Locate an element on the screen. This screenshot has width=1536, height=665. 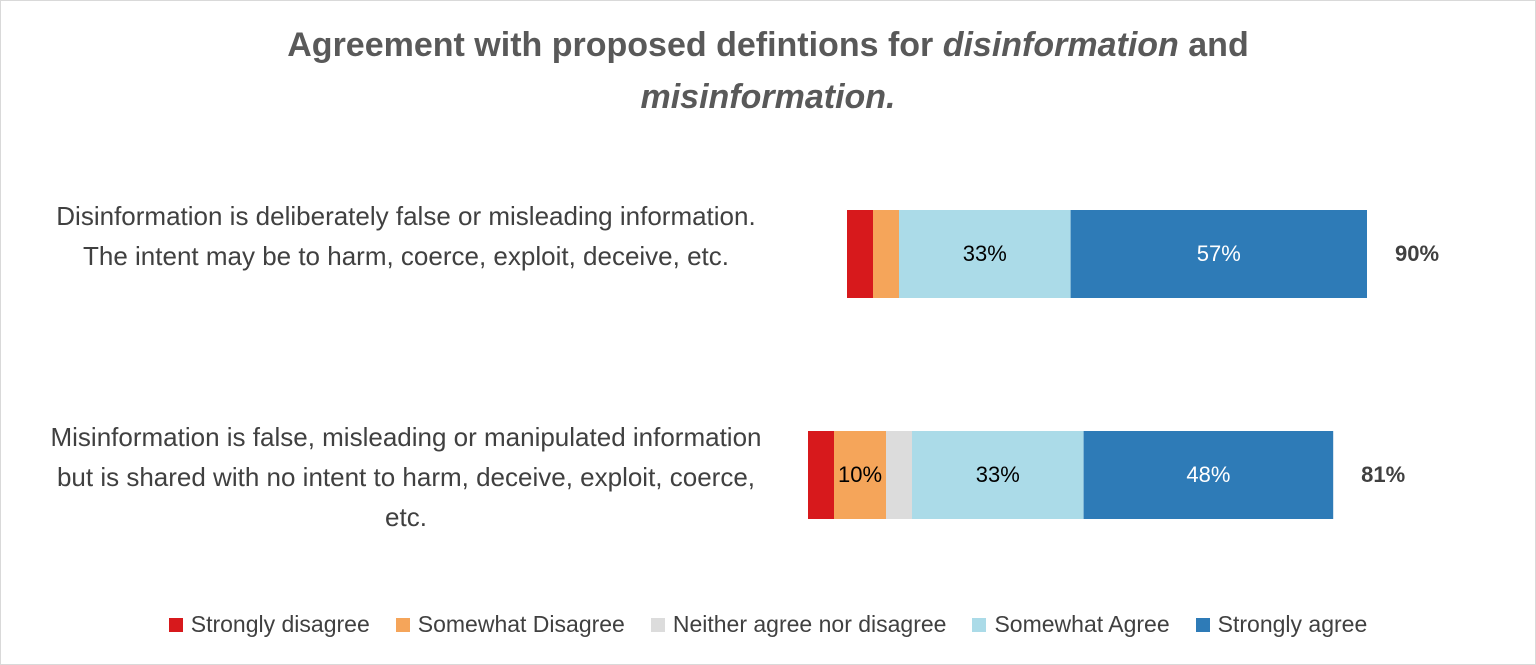
title-part: misinformation. is located at coordinates (768, 97).